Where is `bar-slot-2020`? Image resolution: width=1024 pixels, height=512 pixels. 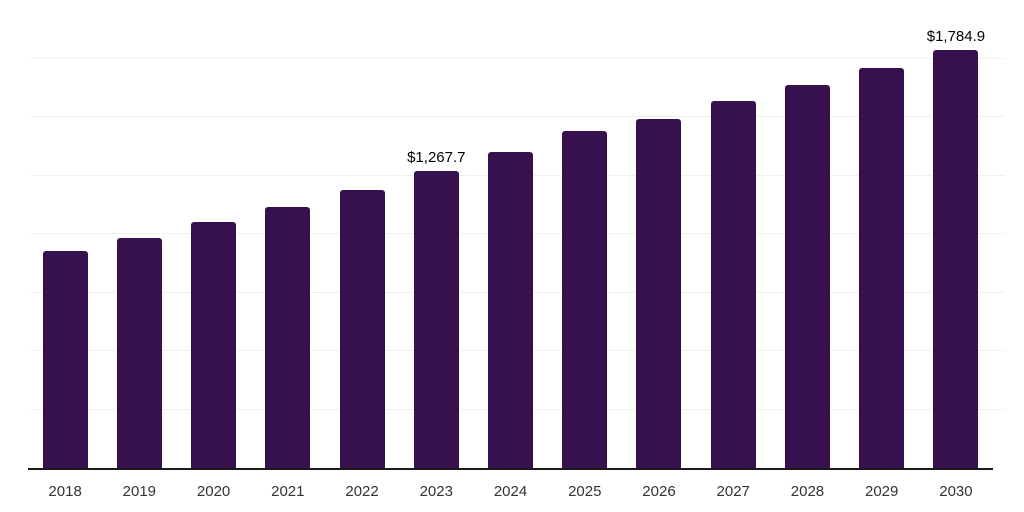 bar-slot-2020 is located at coordinates (213, 234).